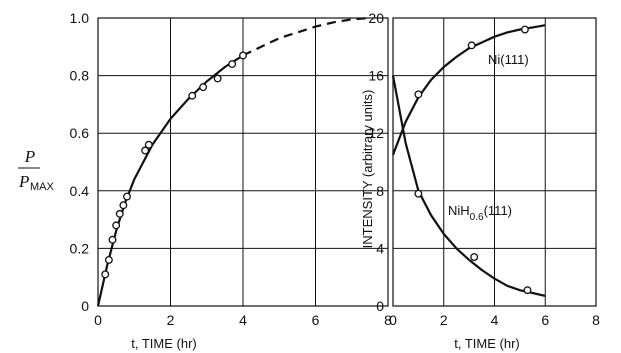  Describe the element at coordinates (36, 170) in the screenshot. I see `left-y-axis-label: P P MAX` at that location.